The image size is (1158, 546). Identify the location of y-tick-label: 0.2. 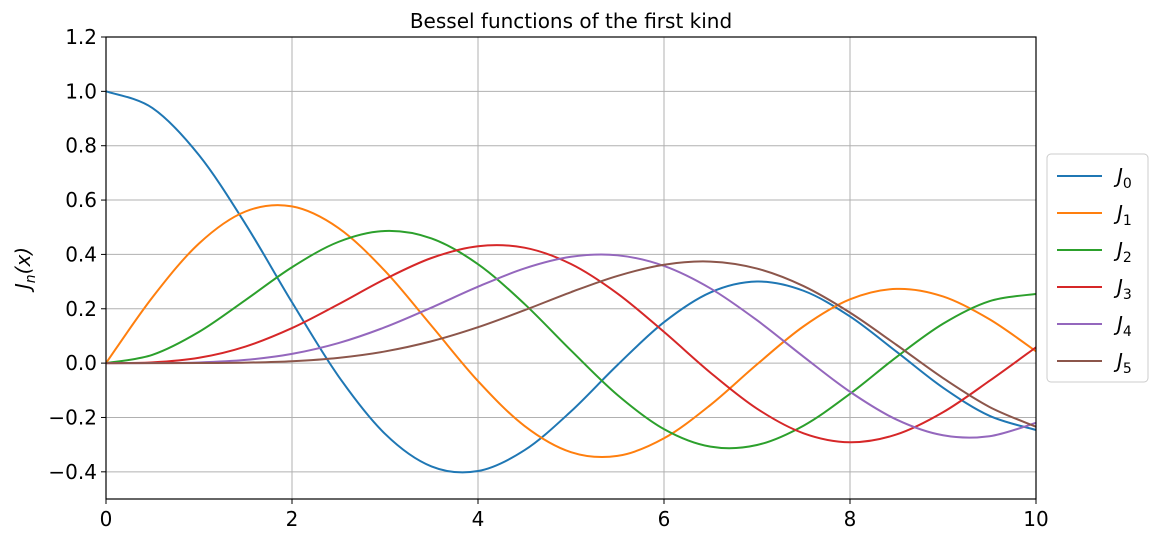
(81, 309).